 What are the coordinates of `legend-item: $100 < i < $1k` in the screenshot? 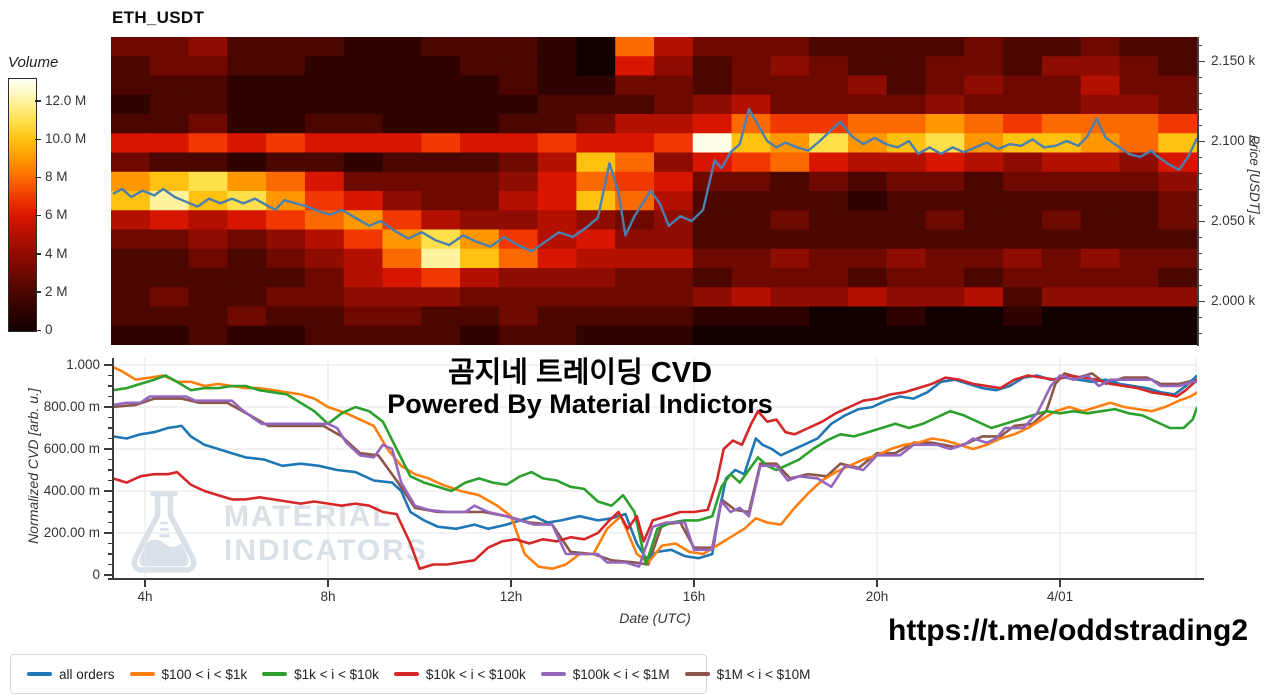 It's located at (188, 674).